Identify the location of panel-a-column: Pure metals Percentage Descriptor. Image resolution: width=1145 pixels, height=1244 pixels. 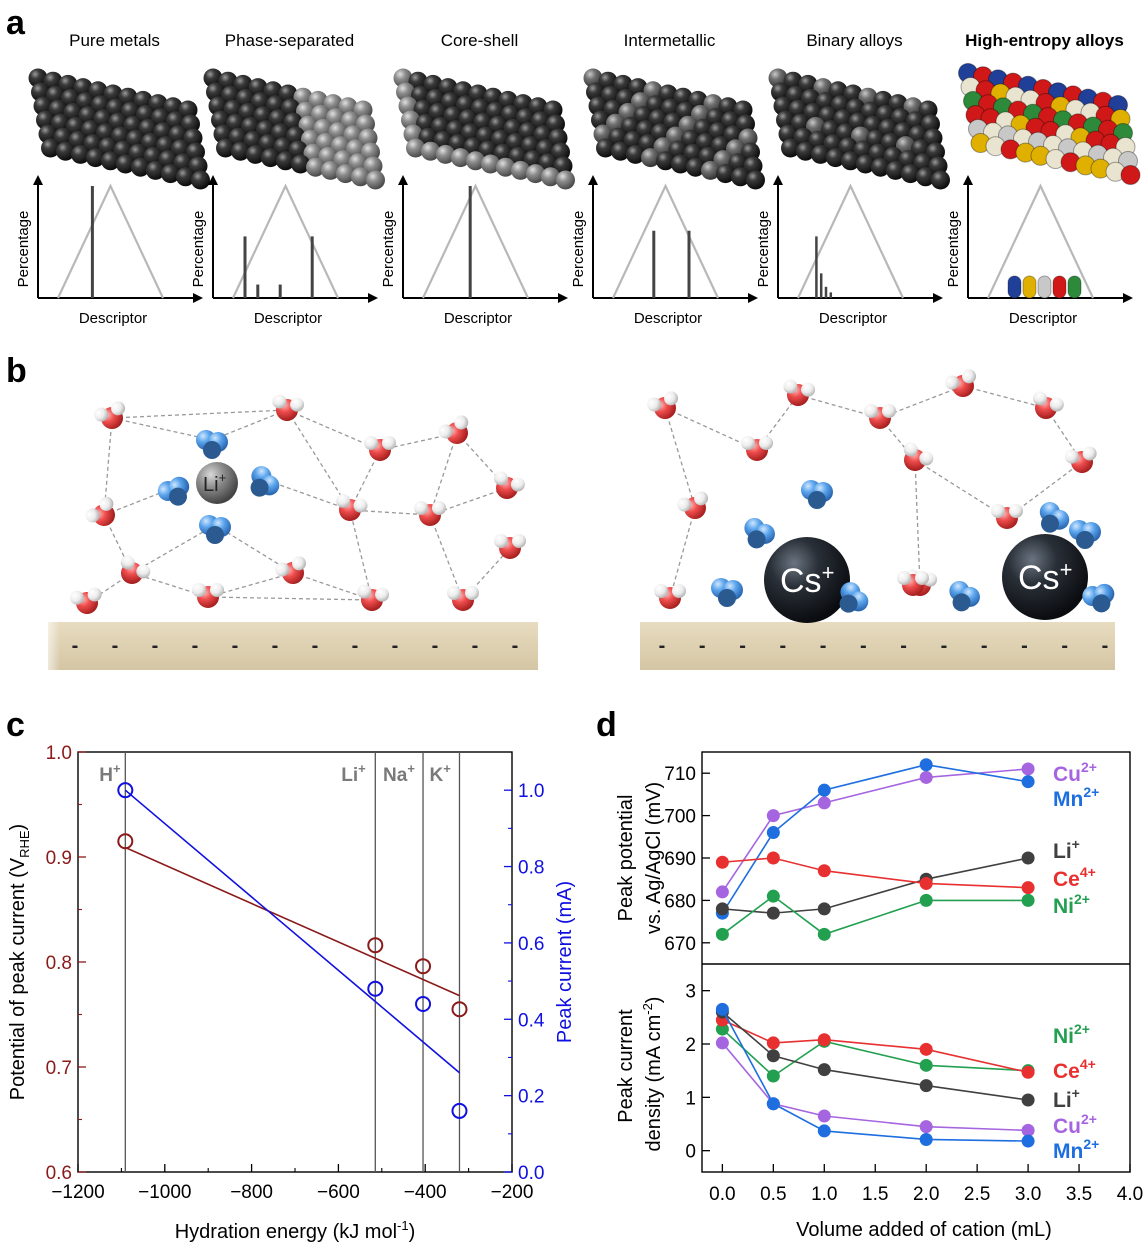
(112, 179).